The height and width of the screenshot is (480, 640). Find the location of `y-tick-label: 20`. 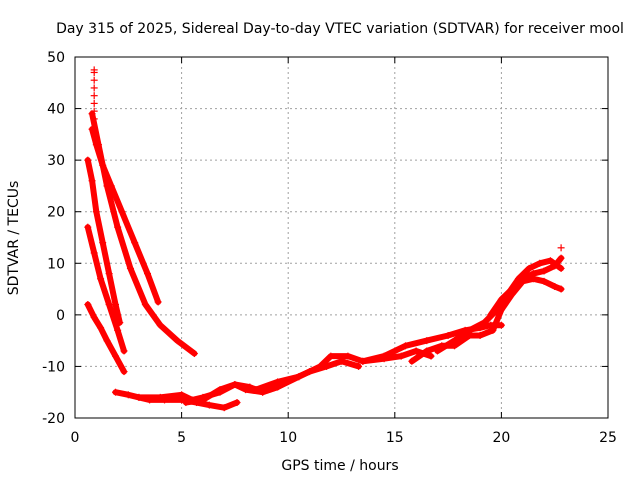

y-tick-label: 20 is located at coordinates (56, 213).